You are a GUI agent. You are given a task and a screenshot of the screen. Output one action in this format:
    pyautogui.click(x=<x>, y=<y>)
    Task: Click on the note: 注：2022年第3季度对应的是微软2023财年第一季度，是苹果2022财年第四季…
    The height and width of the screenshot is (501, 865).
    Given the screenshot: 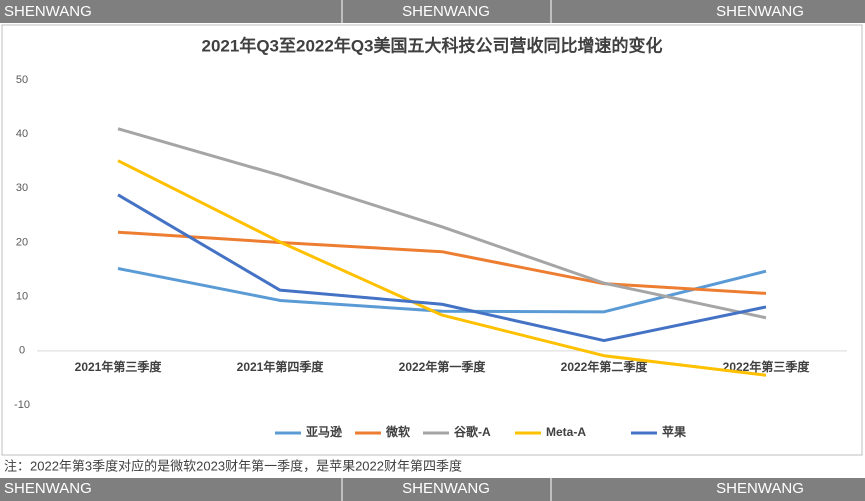 What is the action you would take?
    pyautogui.click(x=233, y=465)
    